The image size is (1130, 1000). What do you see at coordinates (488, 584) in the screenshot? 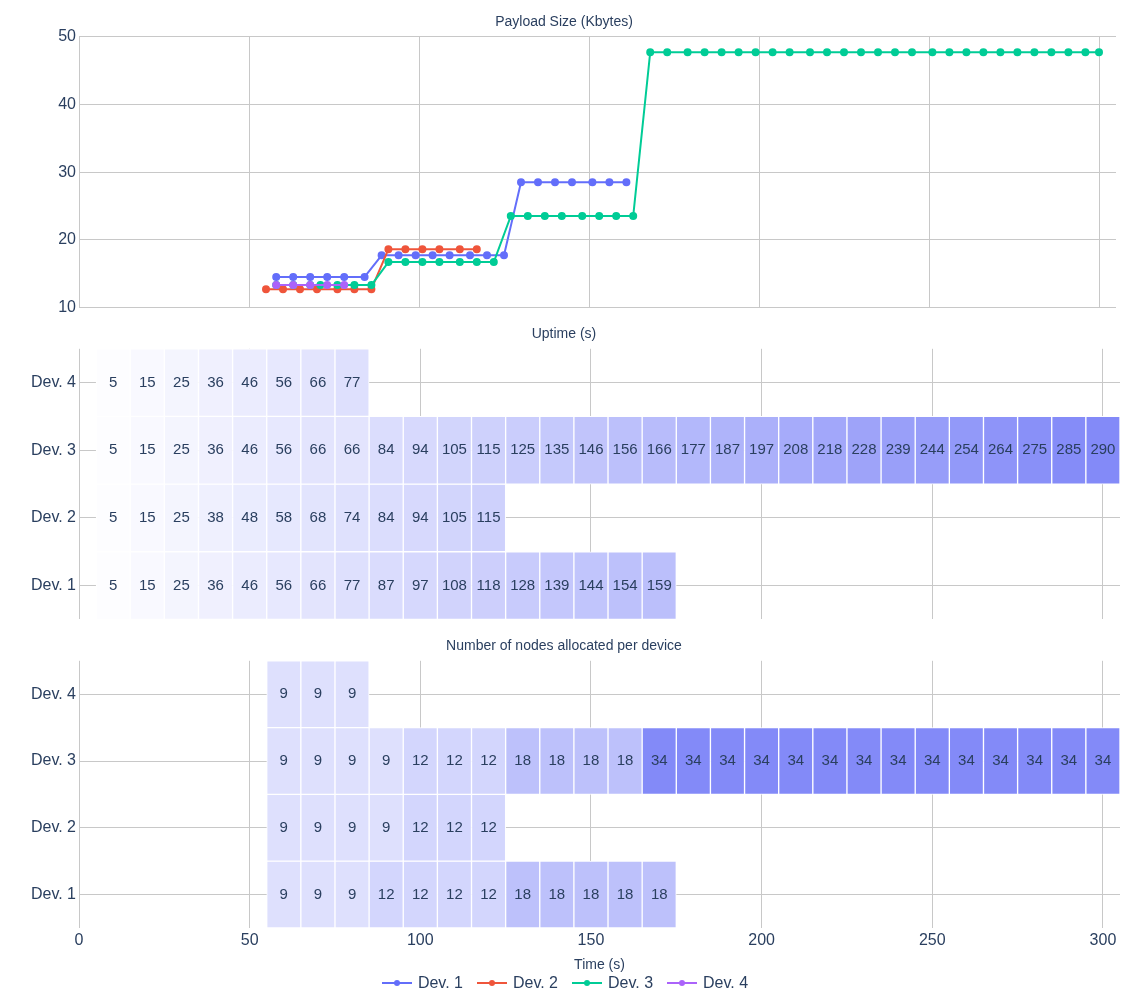
I see `data-label: 118` at bounding box center [488, 584].